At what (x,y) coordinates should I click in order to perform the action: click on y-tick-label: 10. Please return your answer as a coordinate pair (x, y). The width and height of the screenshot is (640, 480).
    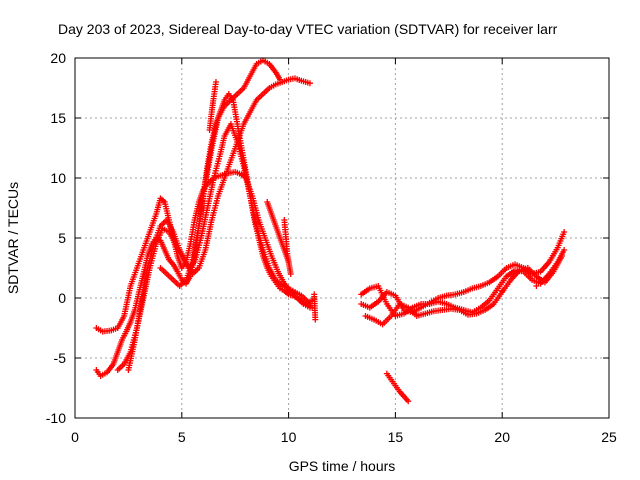
    Looking at the image, I should click on (58, 178).